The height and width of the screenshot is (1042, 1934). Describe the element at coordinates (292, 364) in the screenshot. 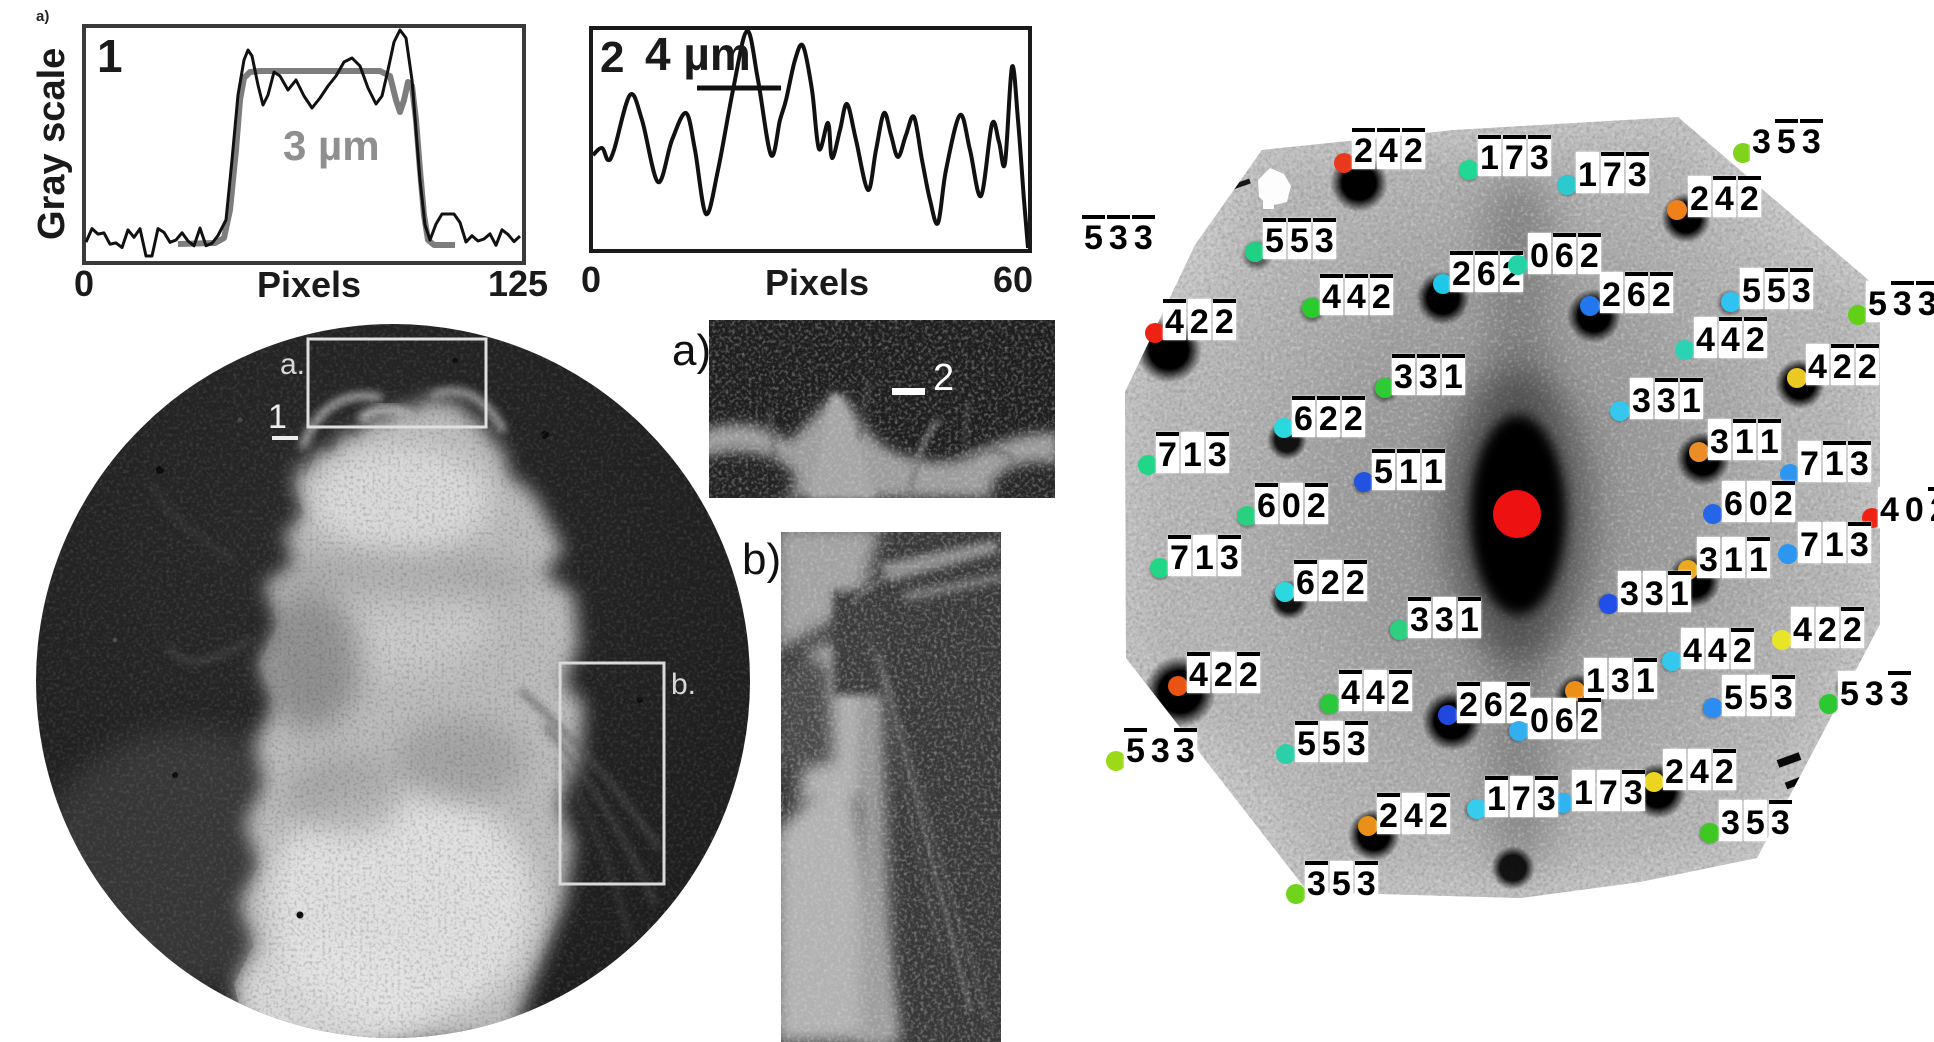

I see `svg-text: a.` at that location.